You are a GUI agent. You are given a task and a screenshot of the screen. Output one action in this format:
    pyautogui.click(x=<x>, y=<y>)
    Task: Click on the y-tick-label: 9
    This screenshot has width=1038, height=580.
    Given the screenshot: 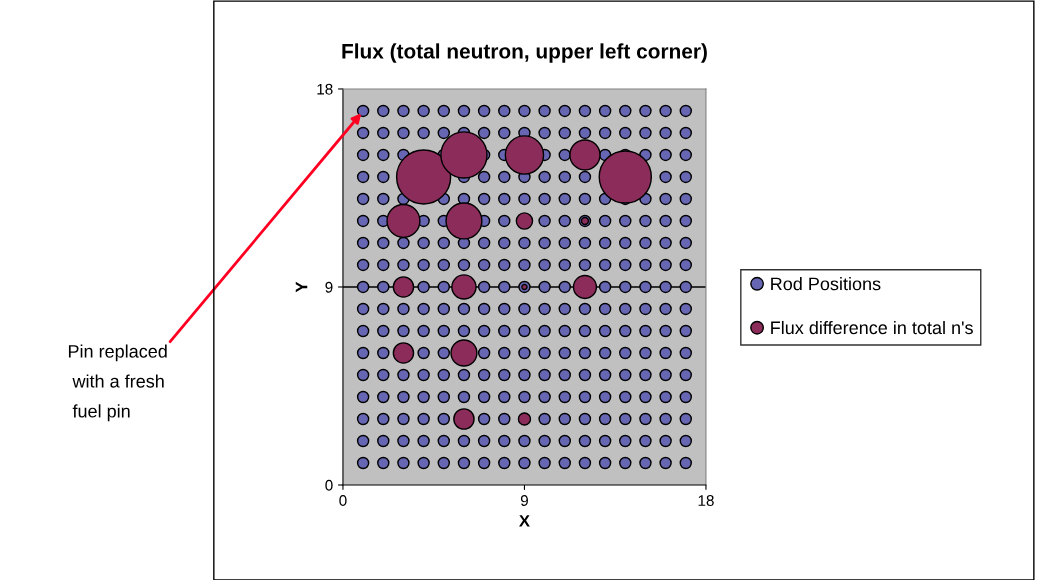 What is the action you would take?
    pyautogui.click(x=329, y=287)
    